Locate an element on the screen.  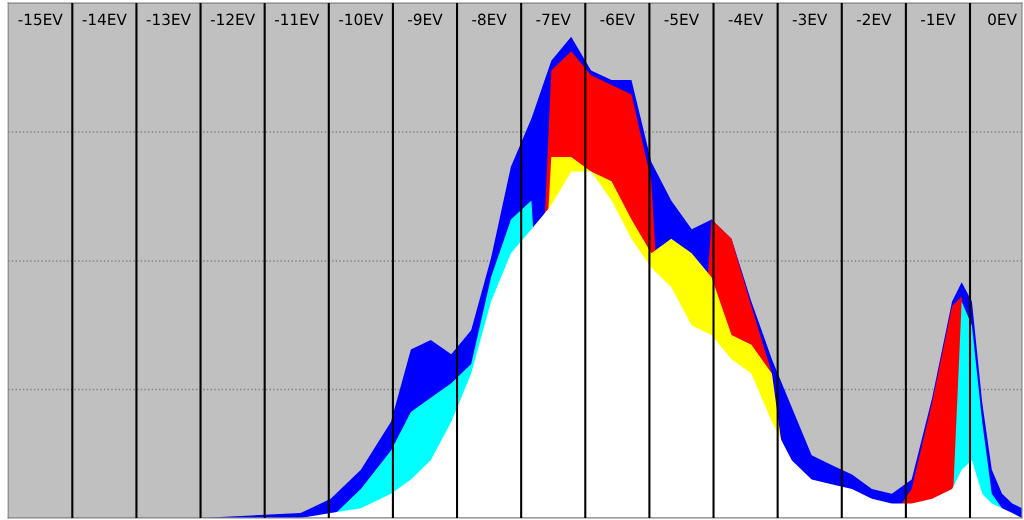
x-tick-label: -3EV is located at coordinates (810, 19).